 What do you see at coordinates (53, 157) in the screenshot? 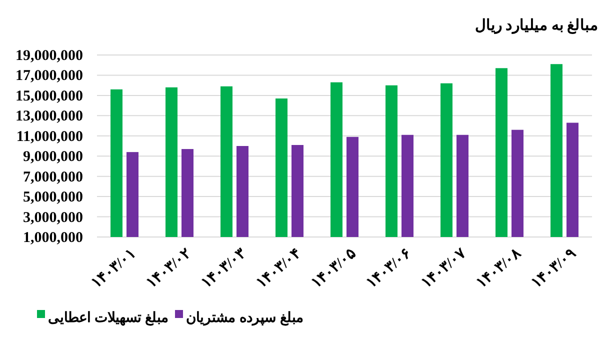
I see `y-tick-label: 9,000,000` at bounding box center [53, 157].